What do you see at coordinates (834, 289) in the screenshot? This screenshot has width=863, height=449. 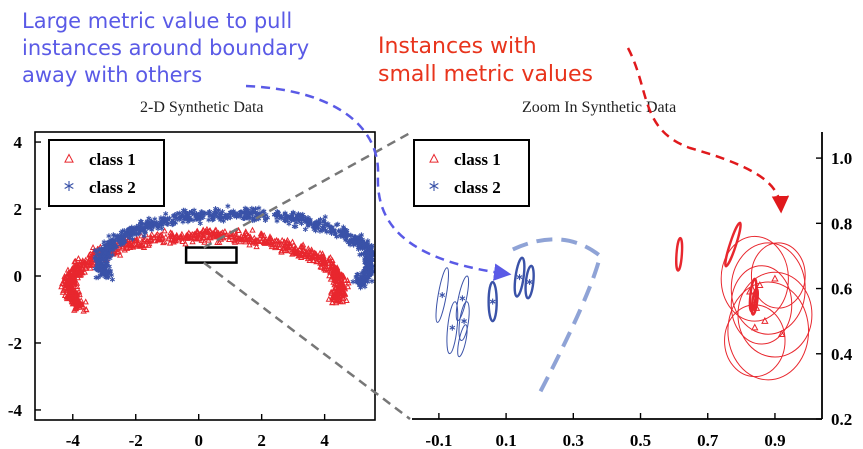 I see `right-y-axis: 1.0 0.8 0.6 0.4 0.2` at bounding box center [834, 289].